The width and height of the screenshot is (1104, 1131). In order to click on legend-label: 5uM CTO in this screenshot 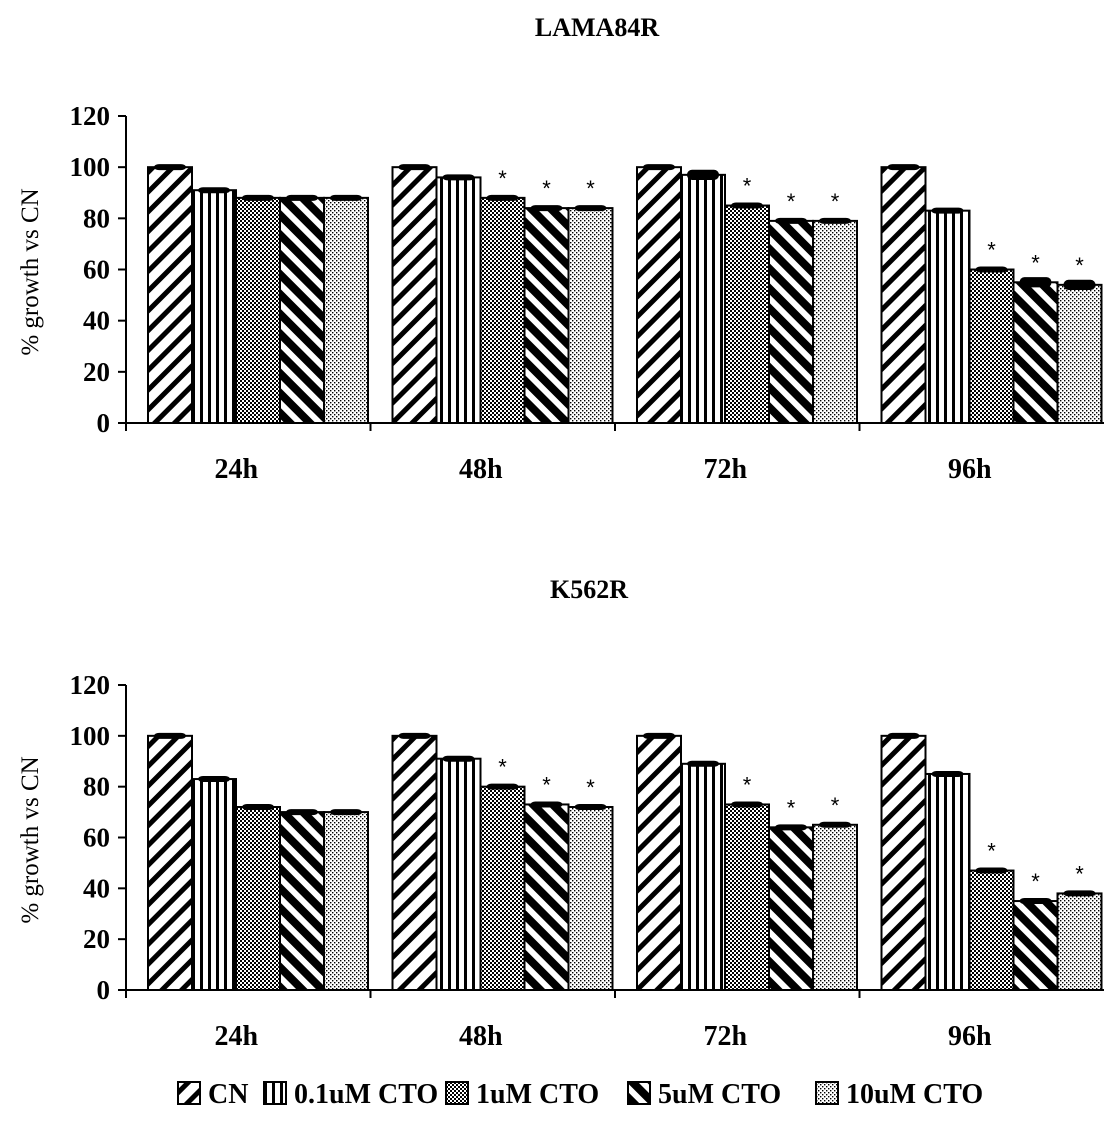, I will do `click(719, 1094)`.